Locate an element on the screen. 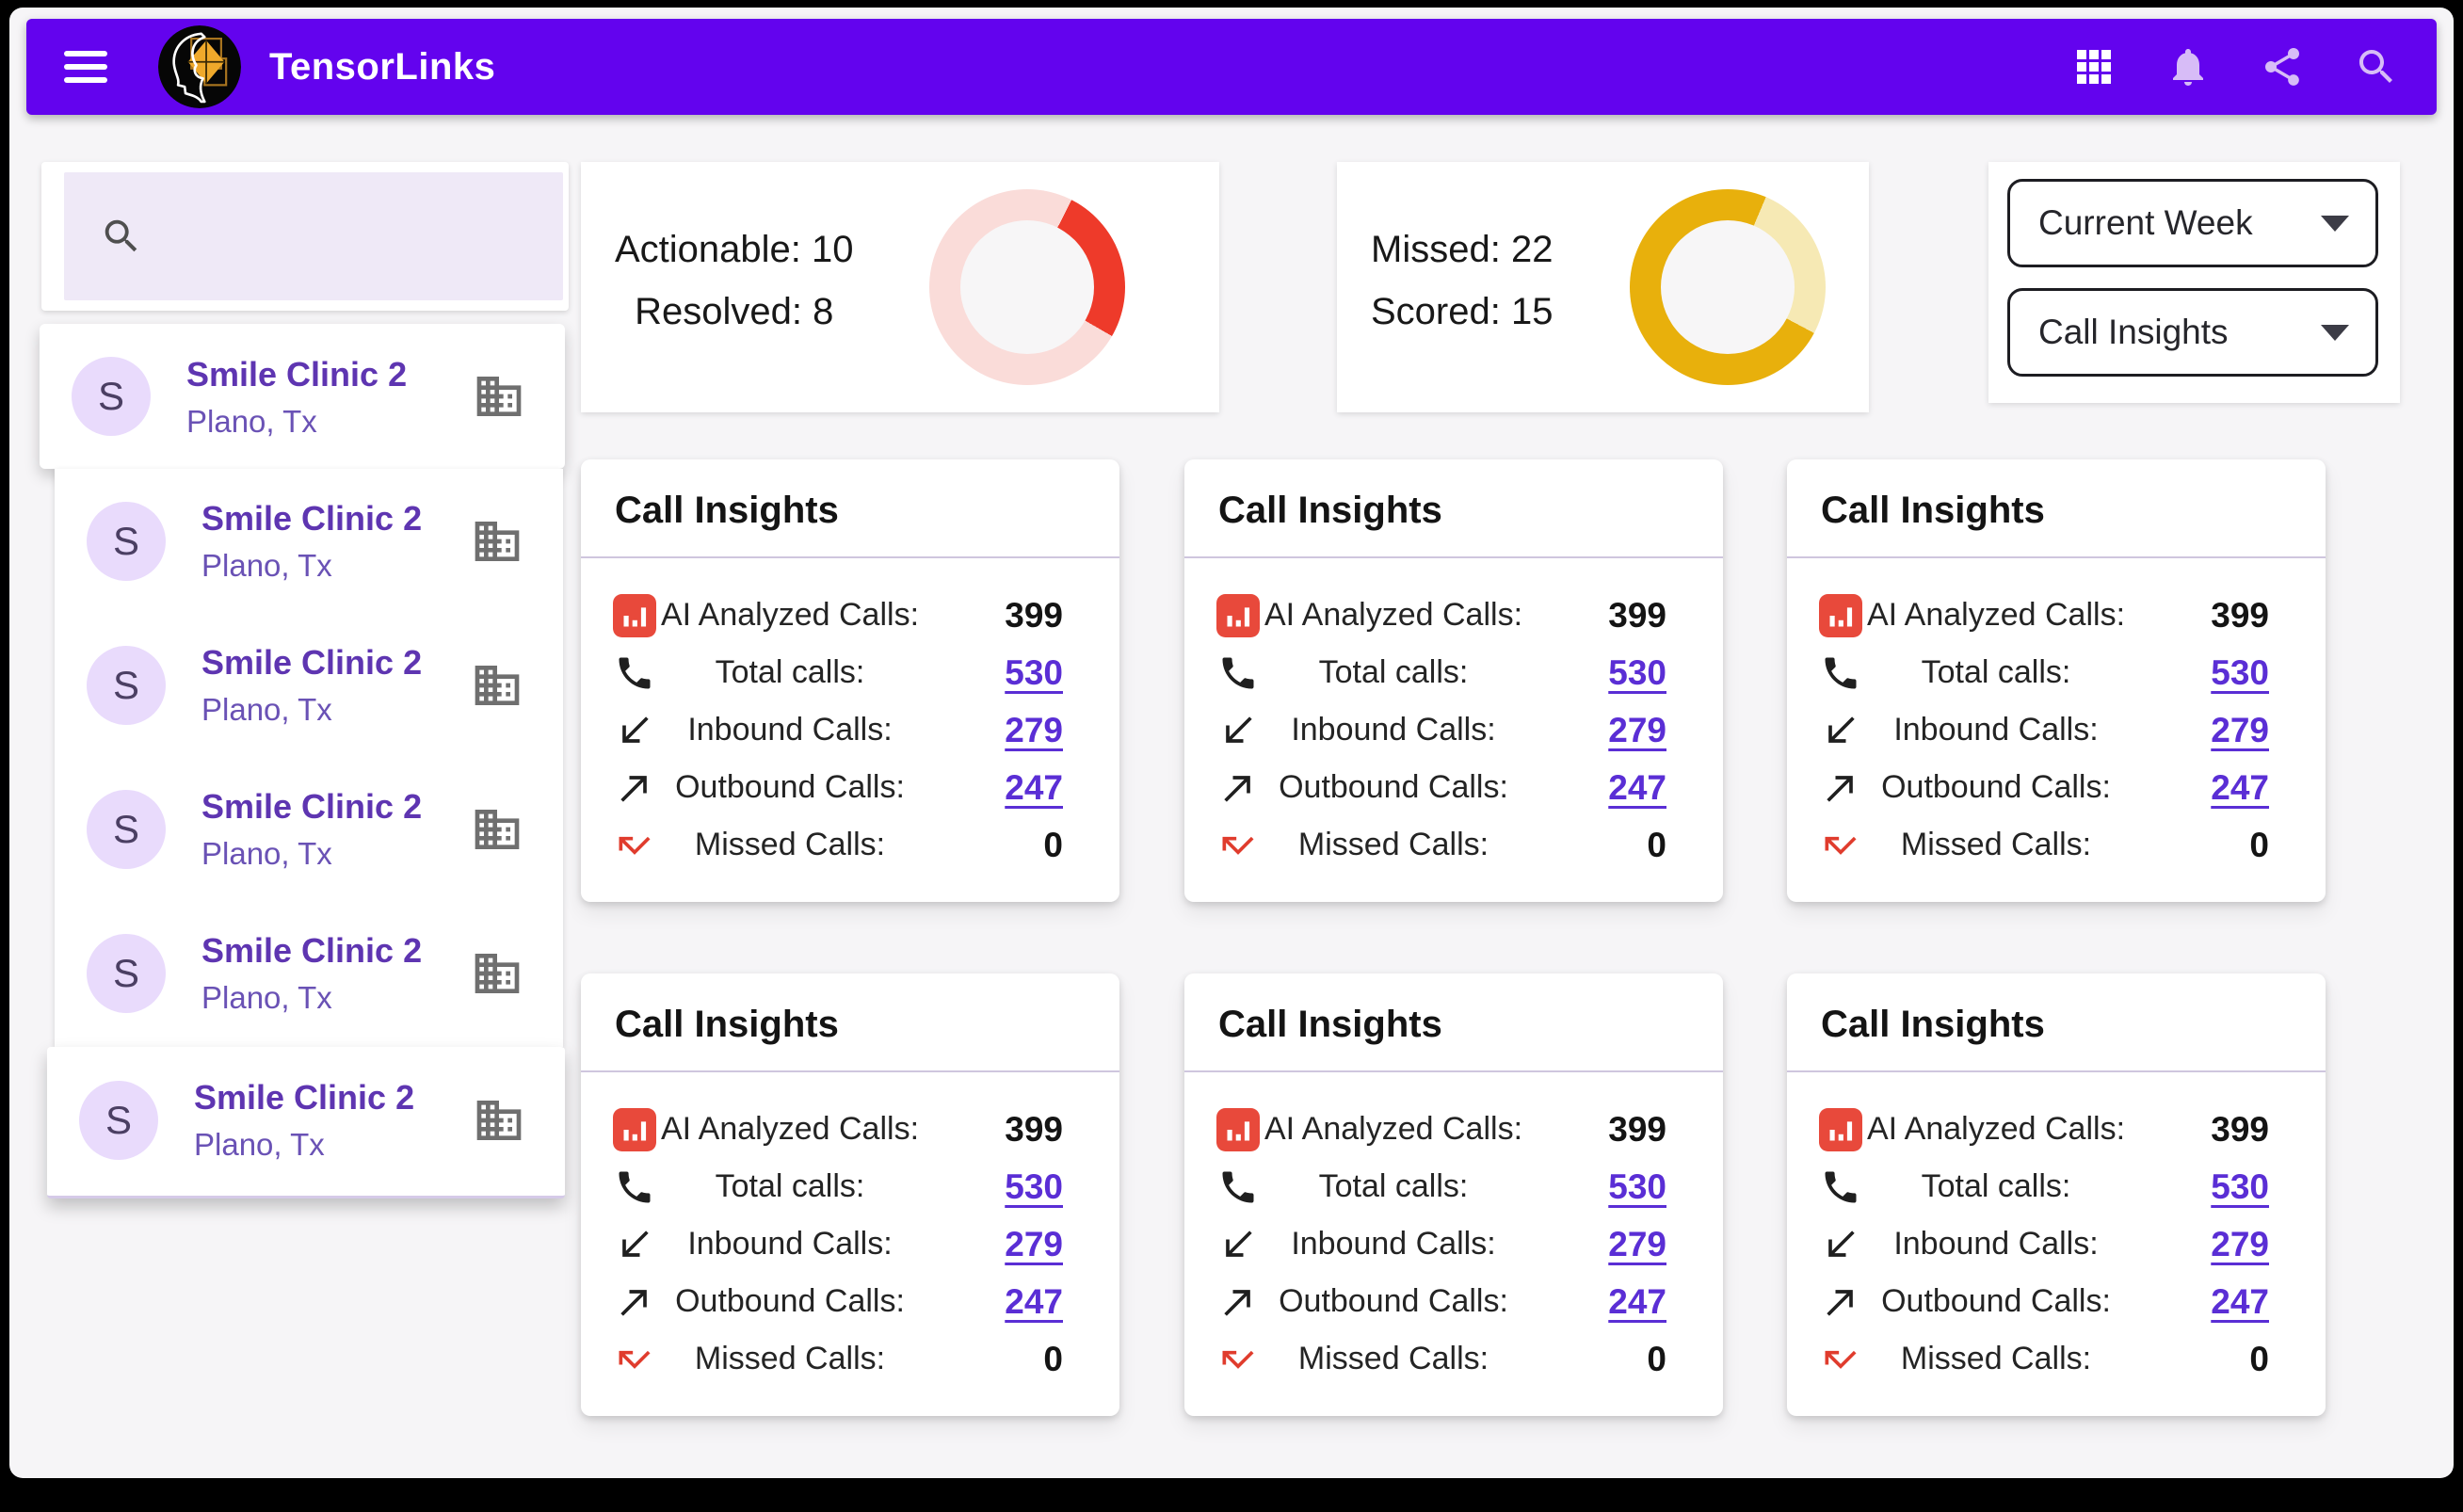 This screenshot has height=1512, width=2463. period-select: Current Week is located at coordinates (2192, 223).